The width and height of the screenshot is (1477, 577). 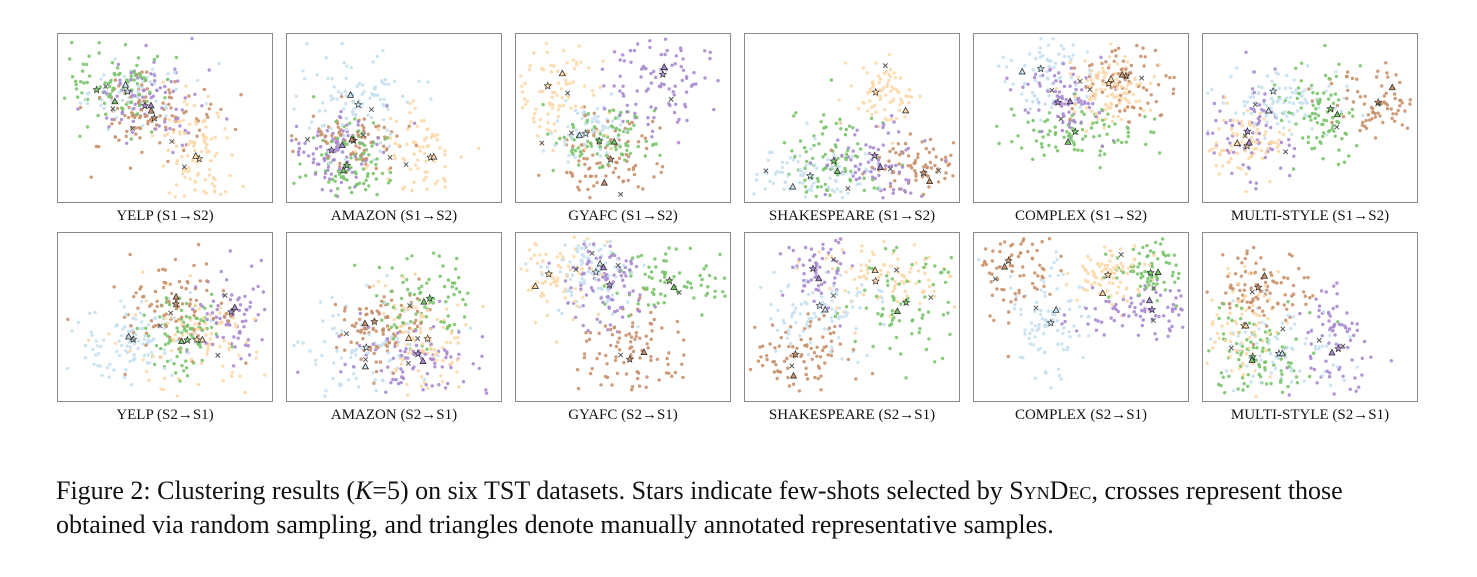 I want to click on triangle-marker, so click(x=644, y=351).